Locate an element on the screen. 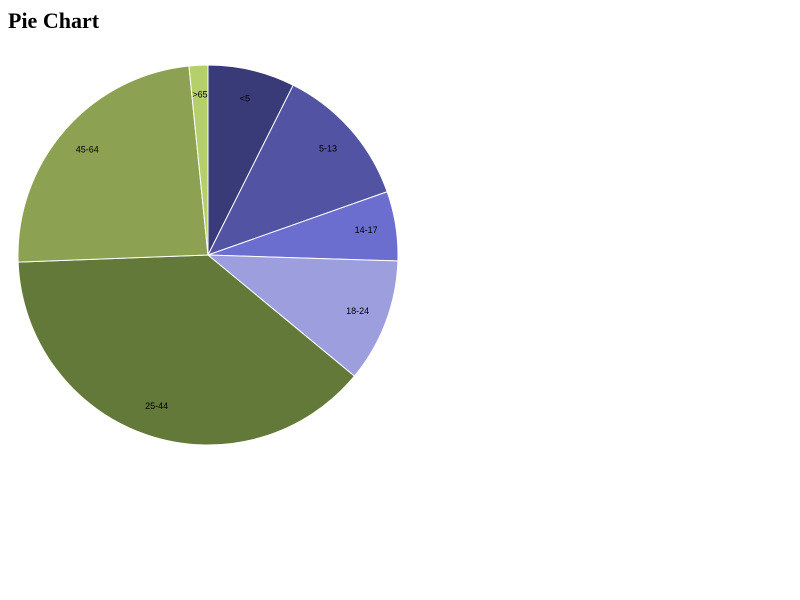 Image resolution: width=800 pixels, height=600 pixels. slice-label: 25-44 is located at coordinates (156, 406).